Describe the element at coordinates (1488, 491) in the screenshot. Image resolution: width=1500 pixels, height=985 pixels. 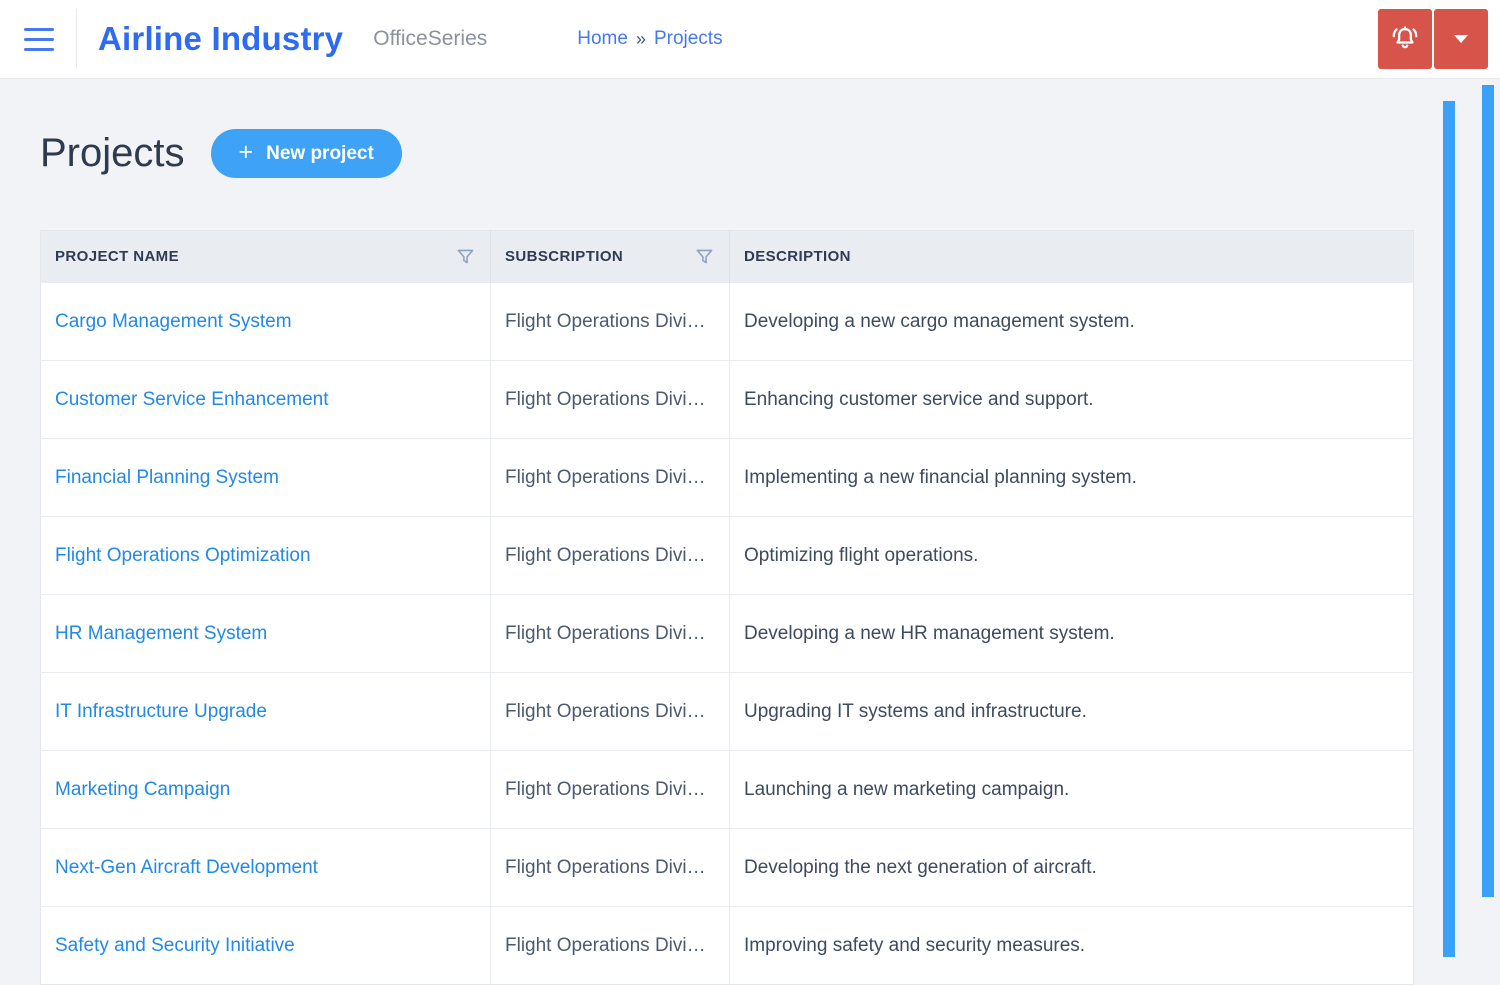
I see `outer-scrollbar-thumb` at that location.